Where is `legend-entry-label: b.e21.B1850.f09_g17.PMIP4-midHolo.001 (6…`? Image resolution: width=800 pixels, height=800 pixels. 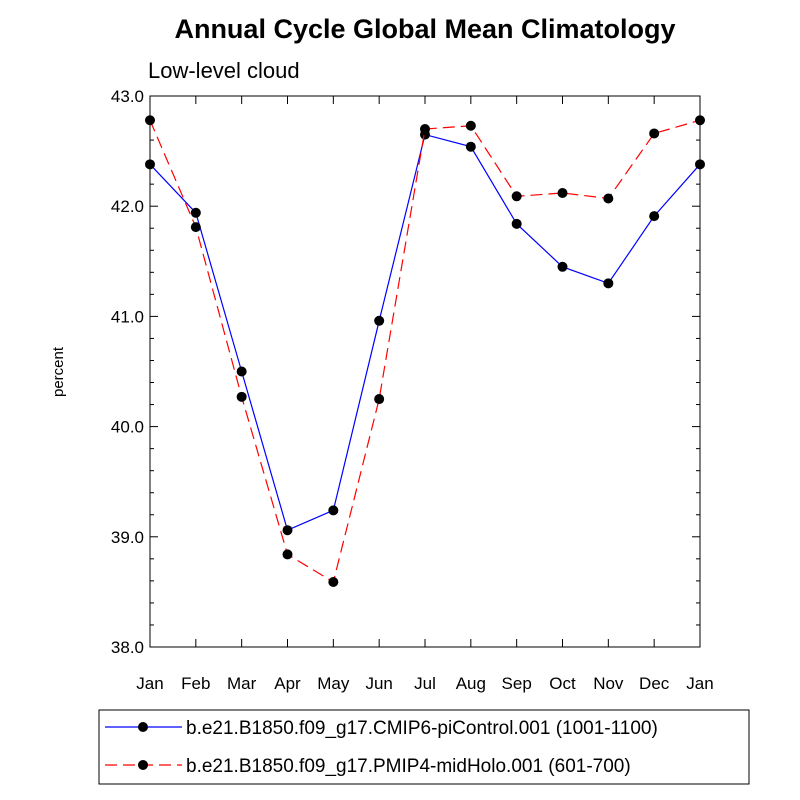 legend-entry-label: b.e21.B1850.f09_g17.PMIP4-midHolo.001 (6… is located at coordinates (408, 766).